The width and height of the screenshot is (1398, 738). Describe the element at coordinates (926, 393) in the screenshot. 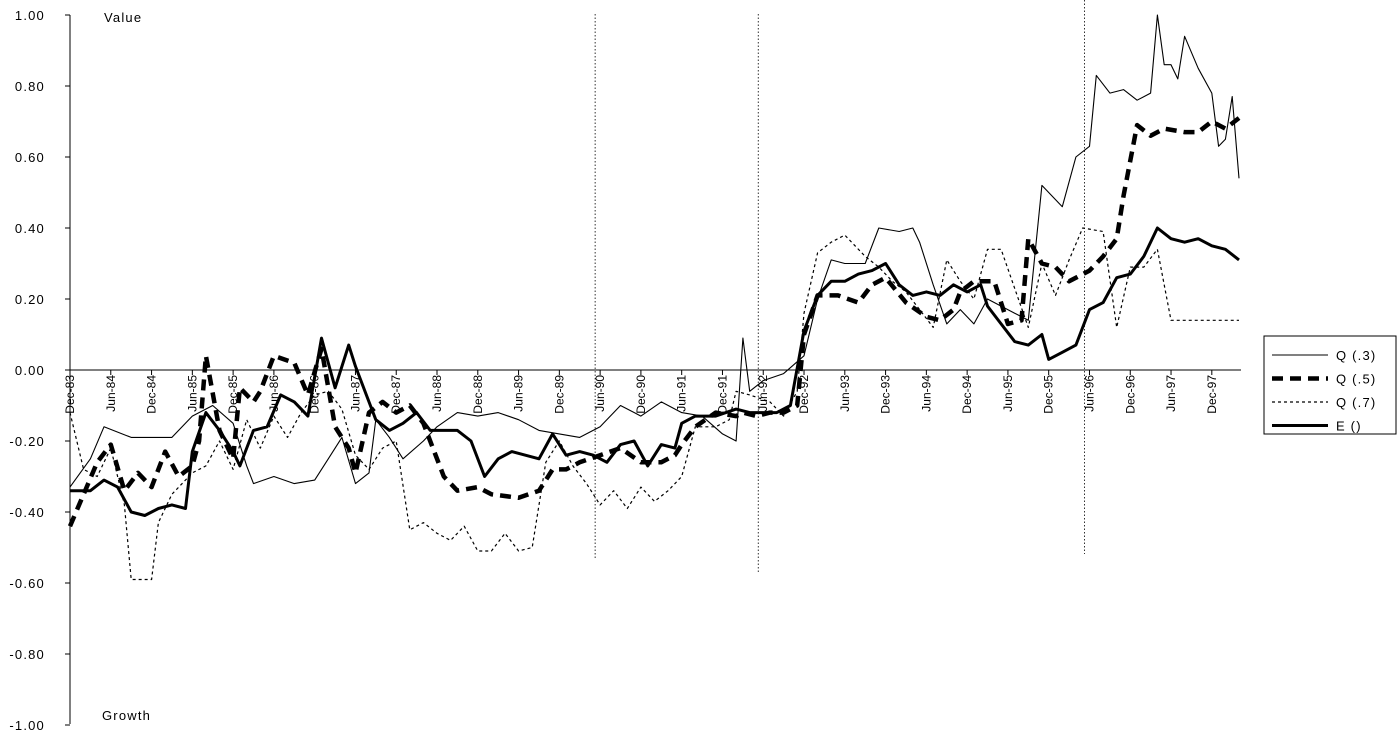

I see `x-tick-label: Jun-94` at that location.